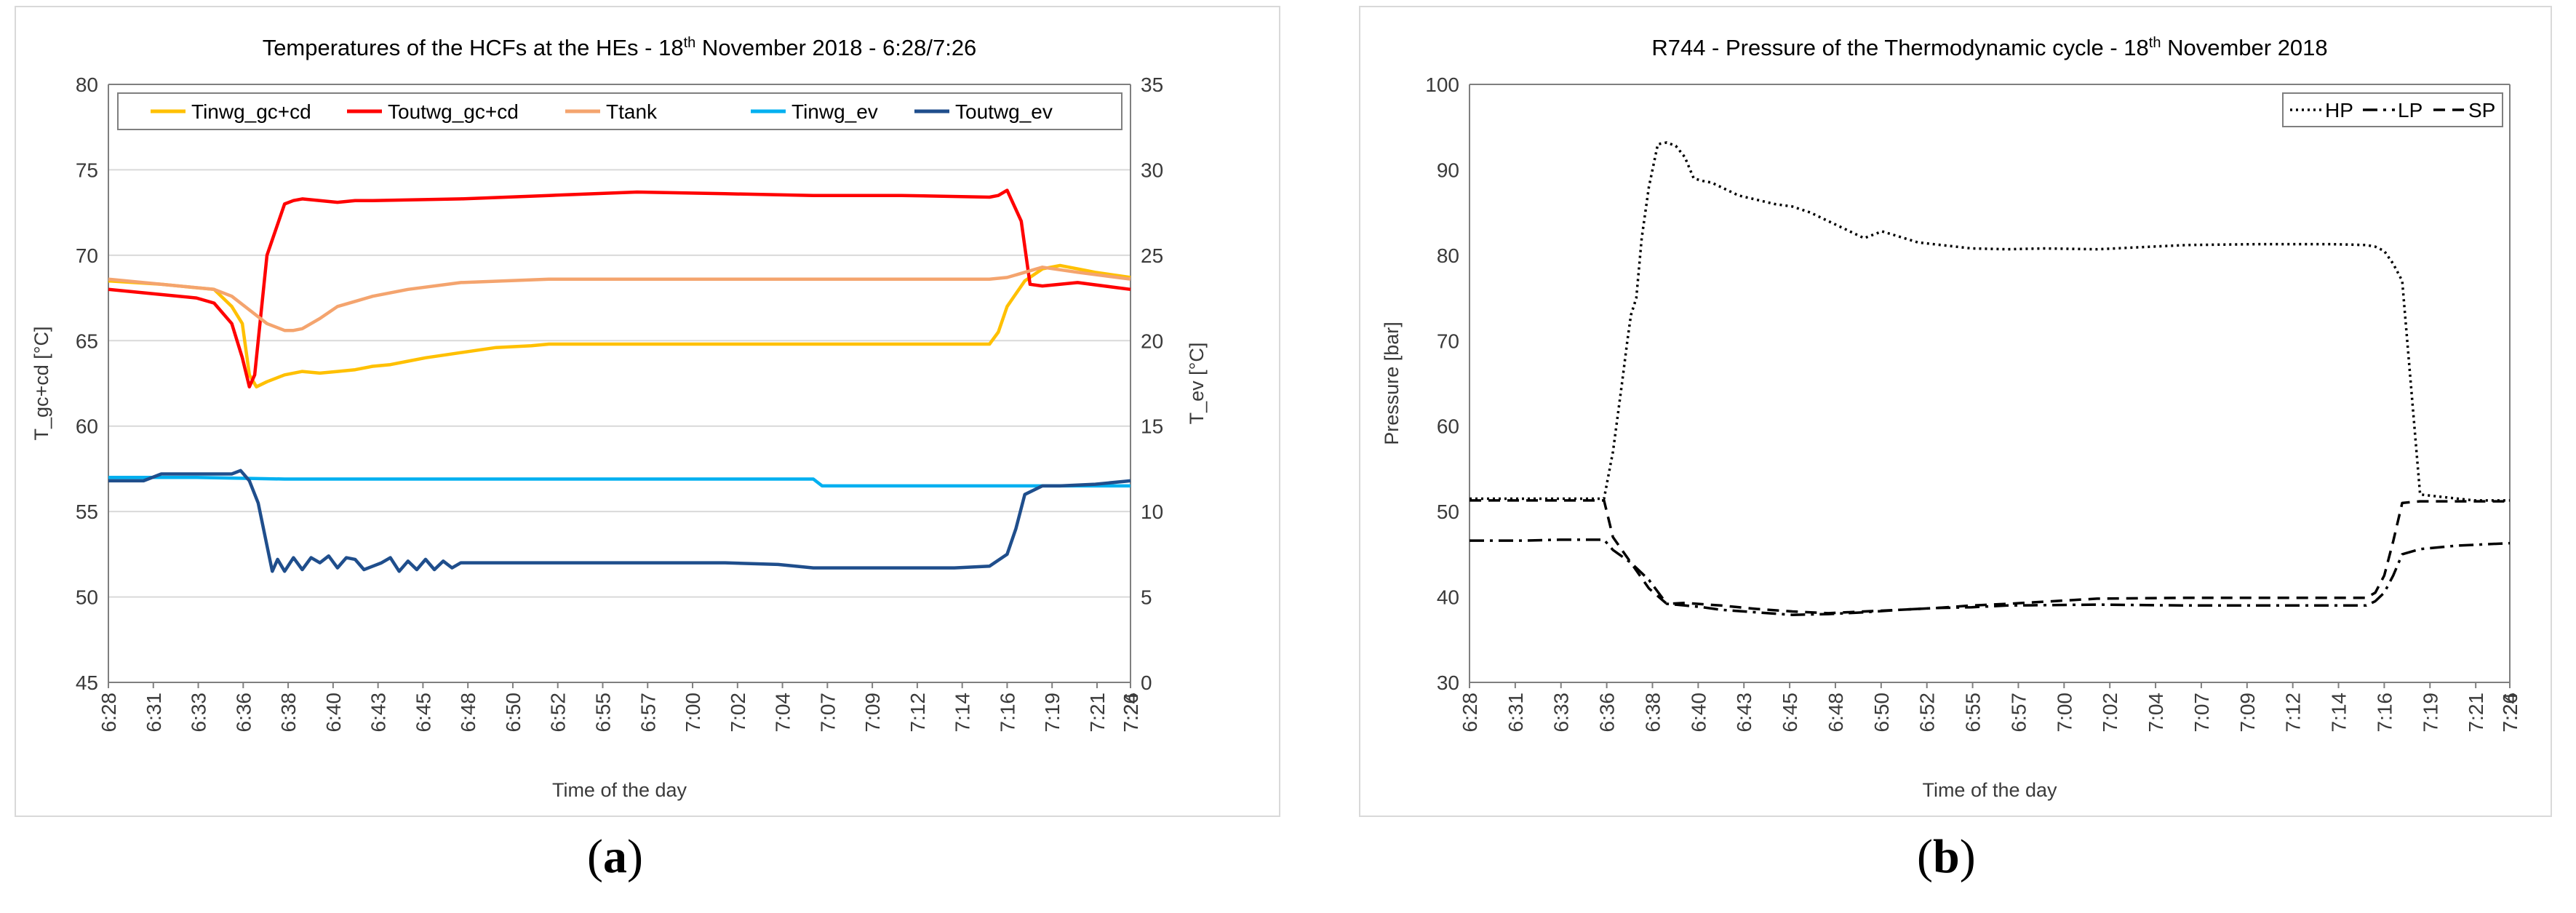  I want to click on series-line-toutwg-gc-cd, so click(619, 288).